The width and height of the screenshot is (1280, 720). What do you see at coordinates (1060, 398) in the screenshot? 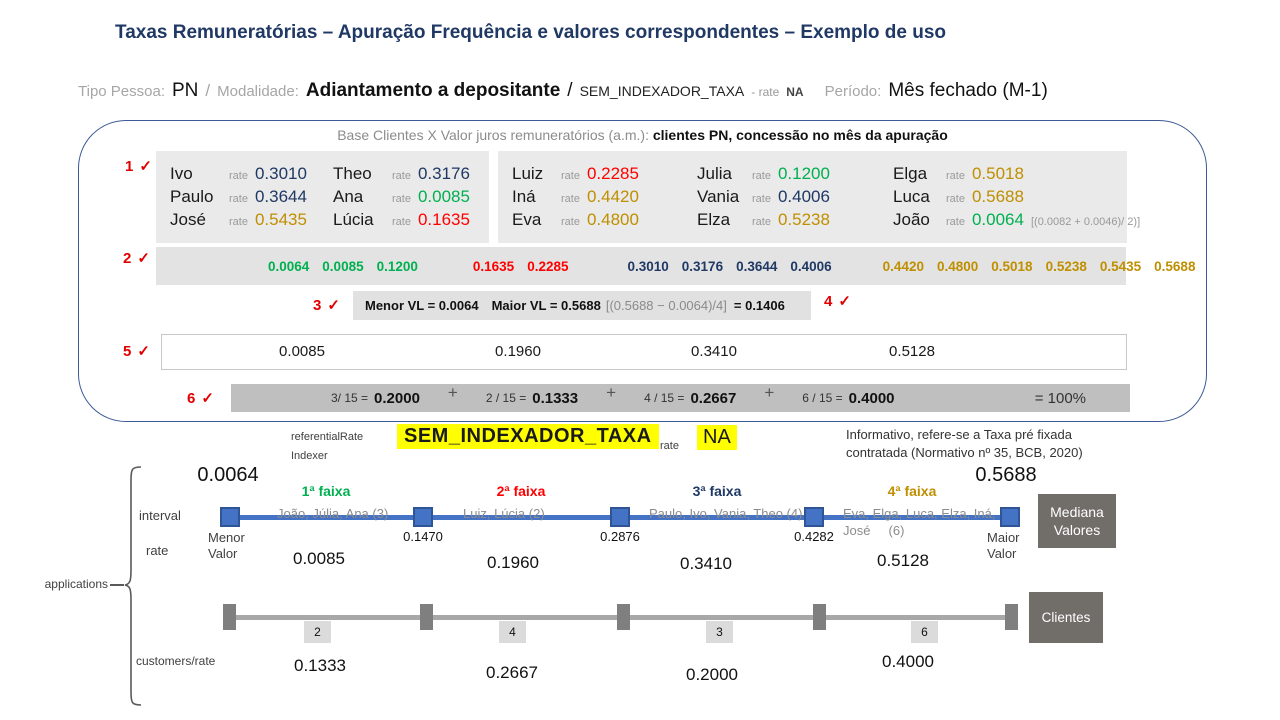
I see `total-label: = 100%` at bounding box center [1060, 398].